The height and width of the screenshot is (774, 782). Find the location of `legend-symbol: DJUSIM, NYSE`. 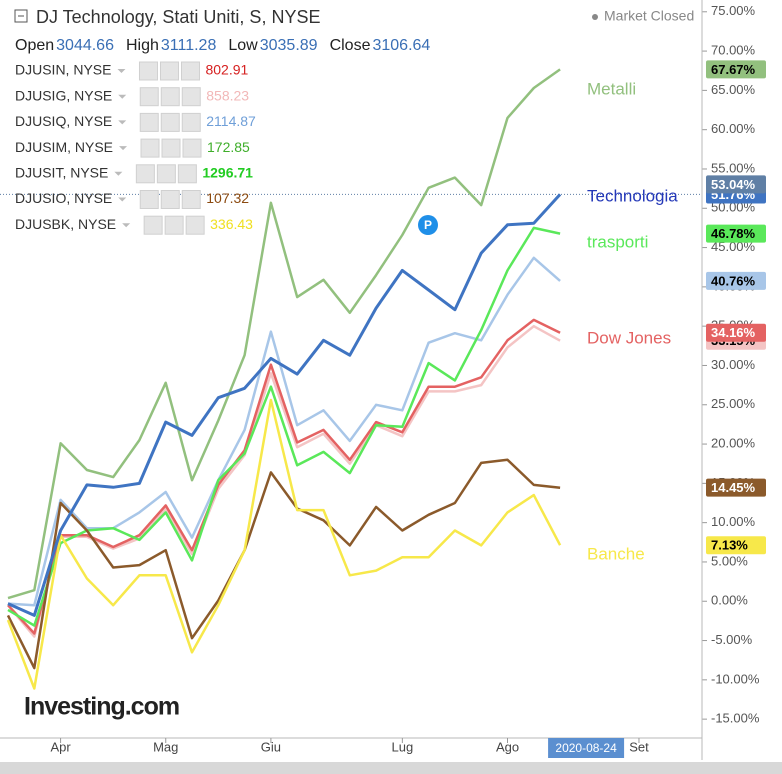

legend-symbol: DJUSIM, NYSE is located at coordinates (64, 147).